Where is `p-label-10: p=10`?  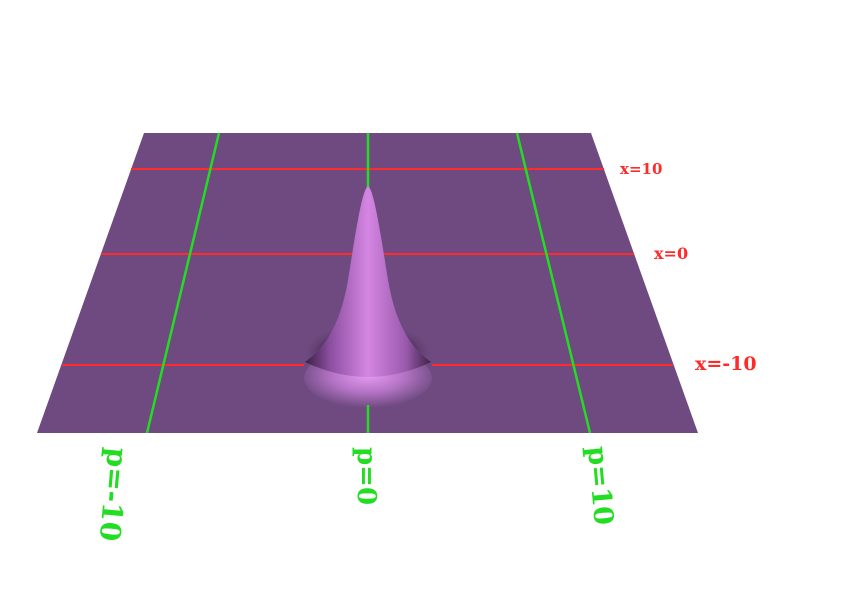 p-label-10: p=10 is located at coordinates (600, 485).